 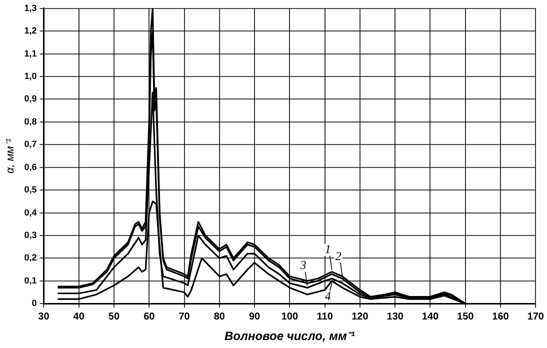 I want to click on x-tick-label: 170, so click(x=535, y=316).